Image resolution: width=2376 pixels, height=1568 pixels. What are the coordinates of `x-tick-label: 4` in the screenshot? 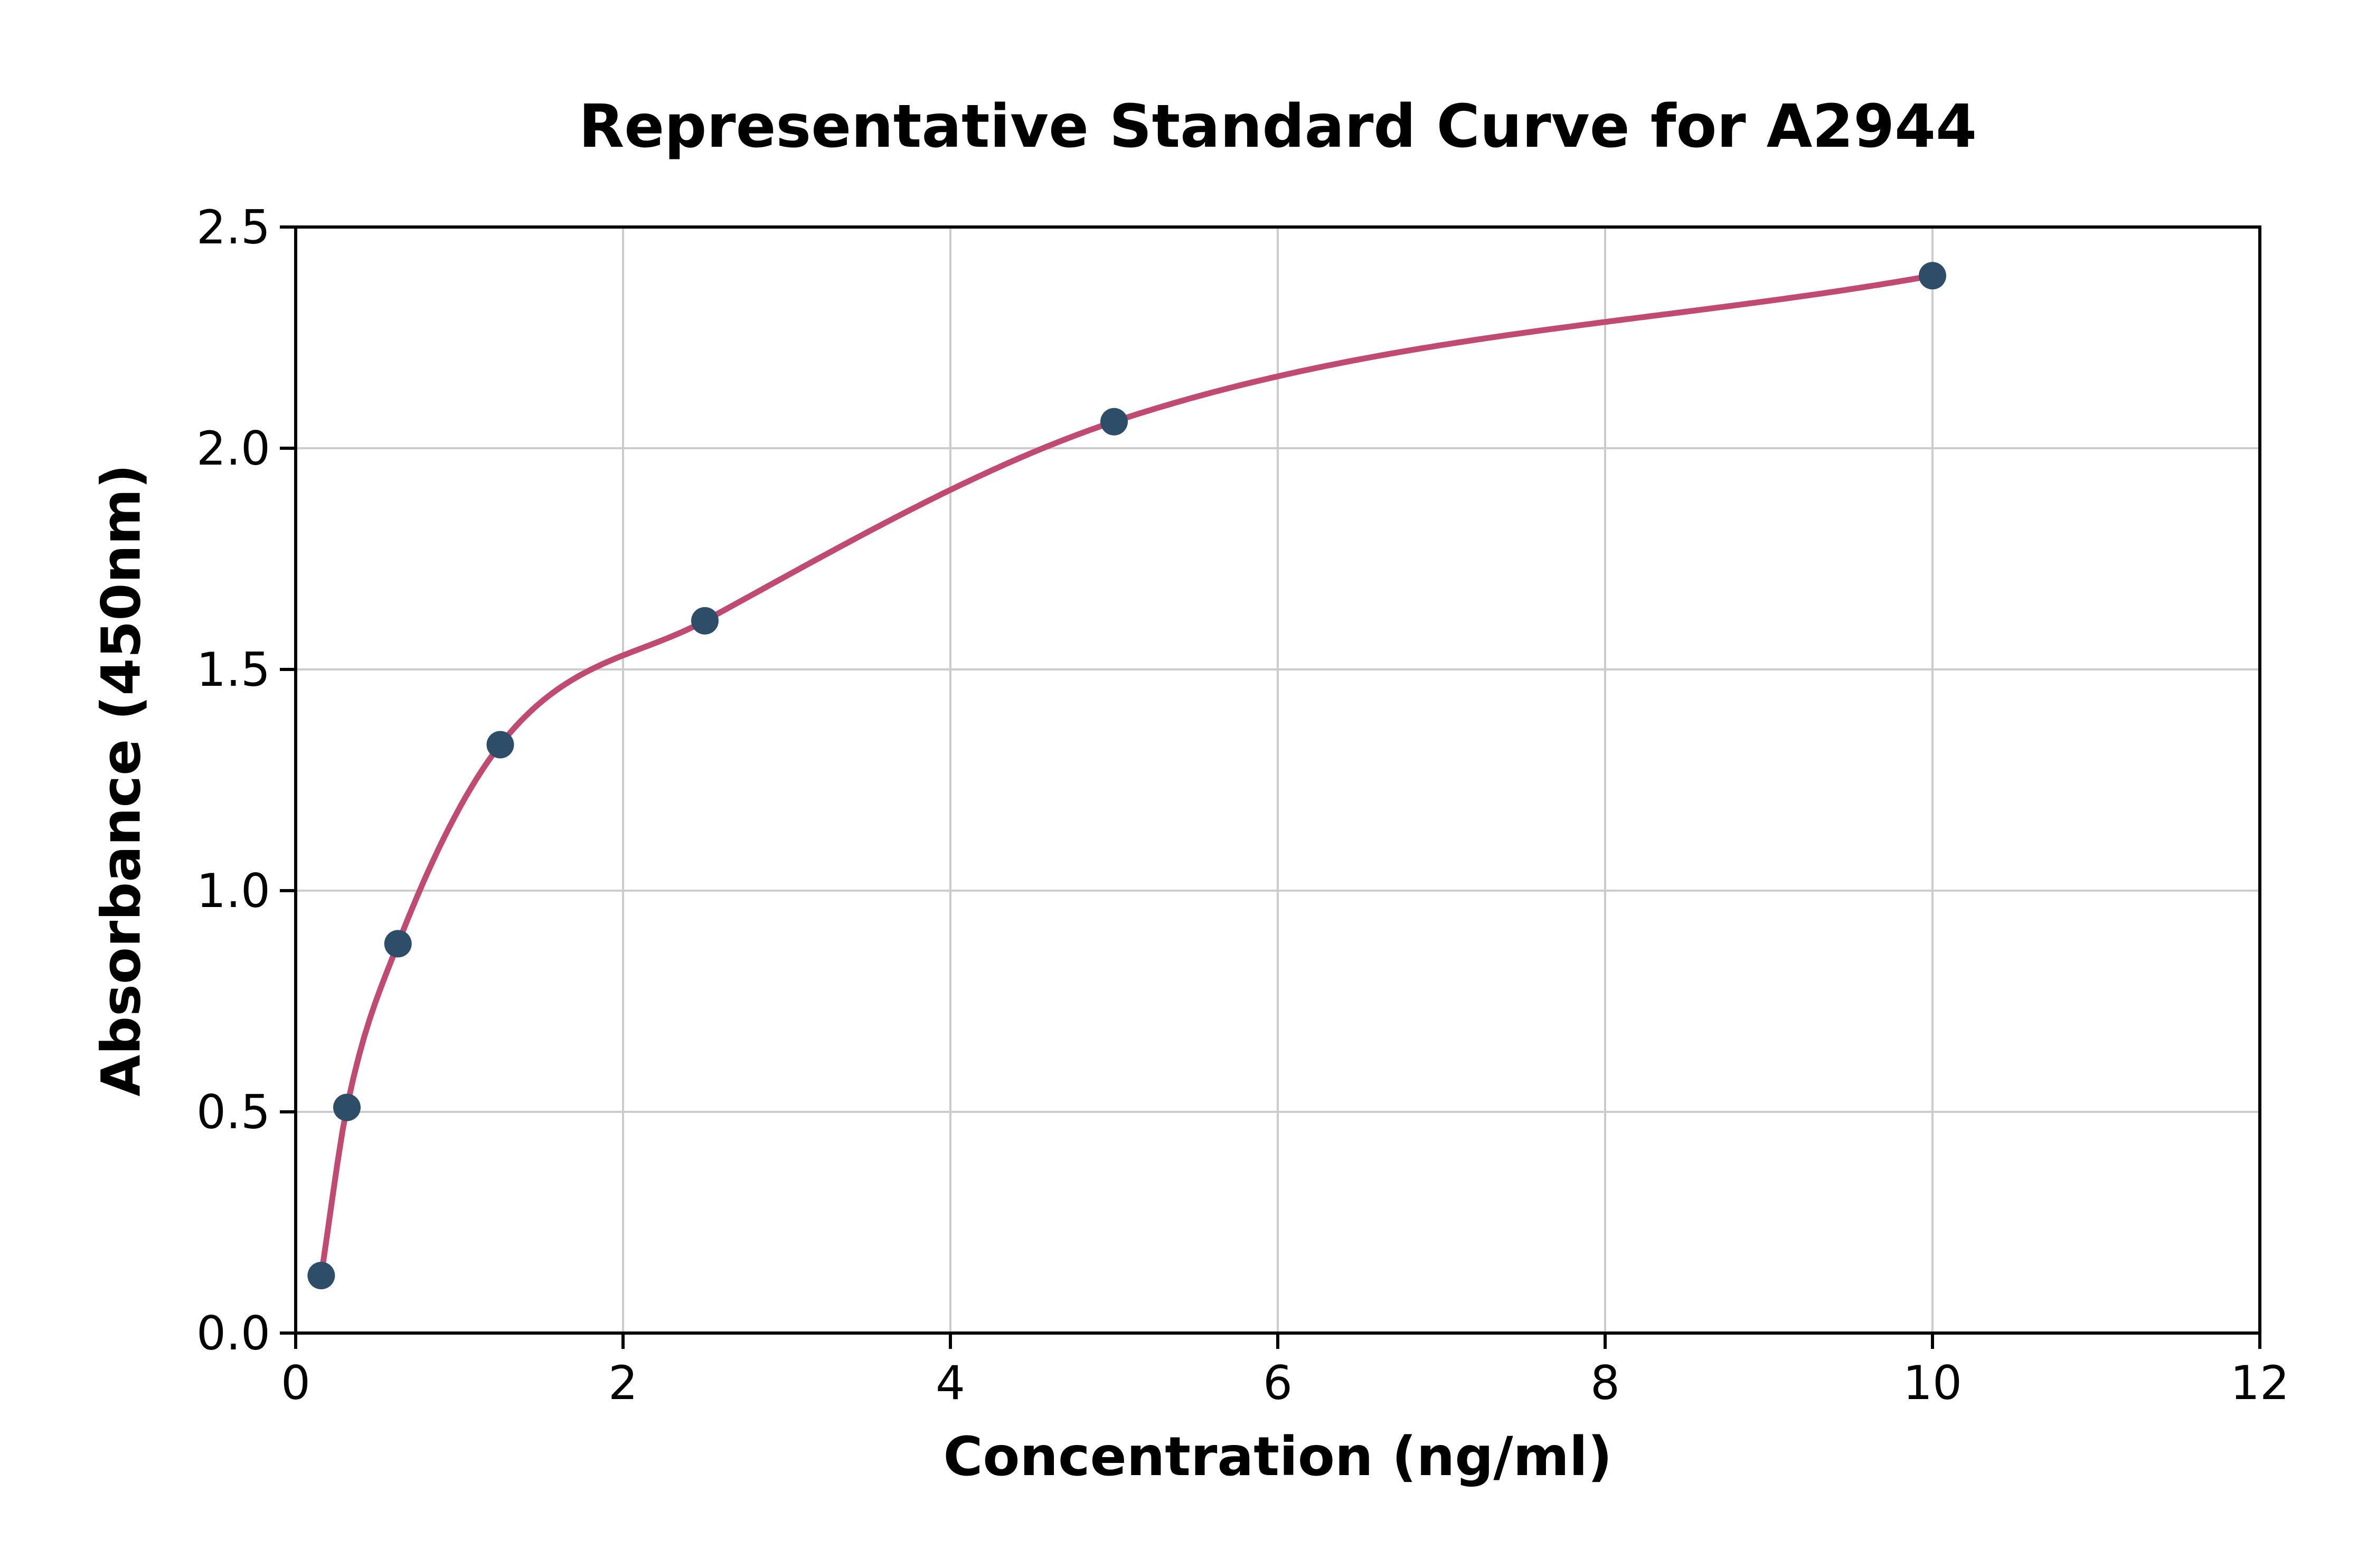 It's located at (951, 1383).